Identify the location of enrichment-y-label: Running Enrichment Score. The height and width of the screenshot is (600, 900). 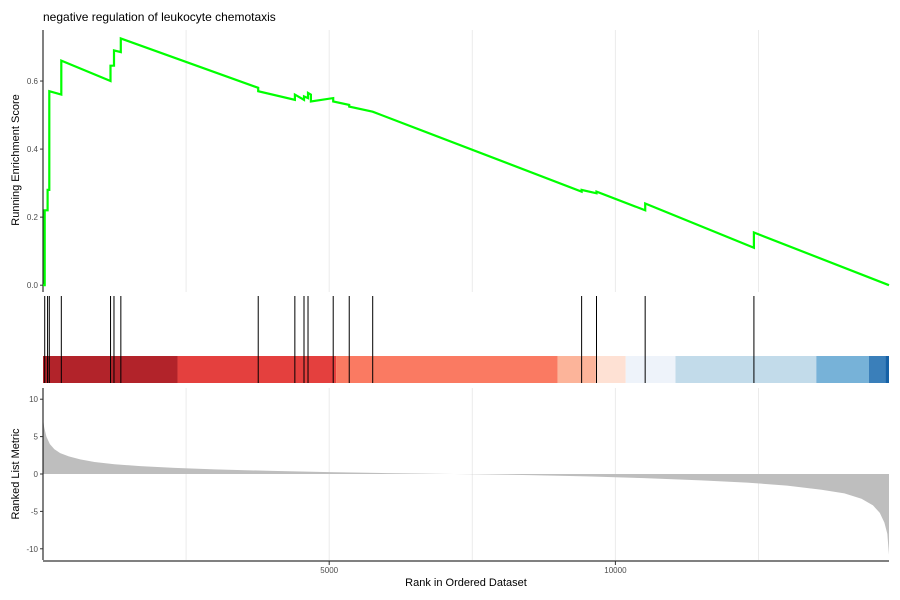
(16, 159).